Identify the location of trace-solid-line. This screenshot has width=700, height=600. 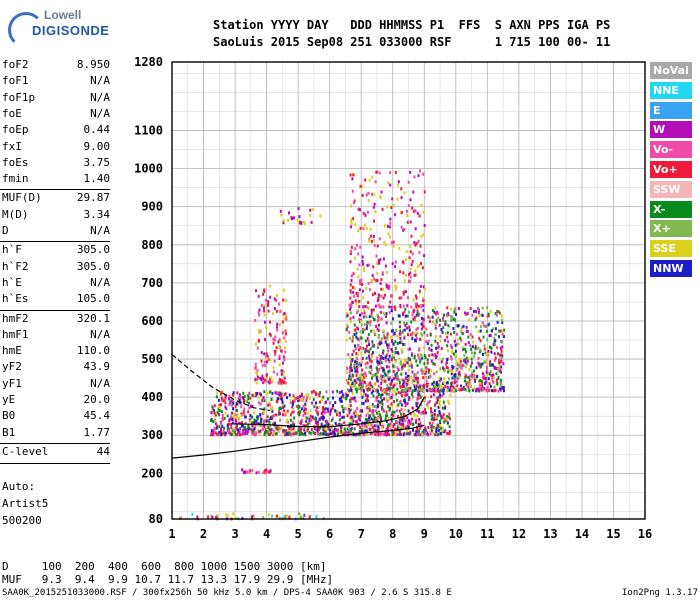
(298, 441).